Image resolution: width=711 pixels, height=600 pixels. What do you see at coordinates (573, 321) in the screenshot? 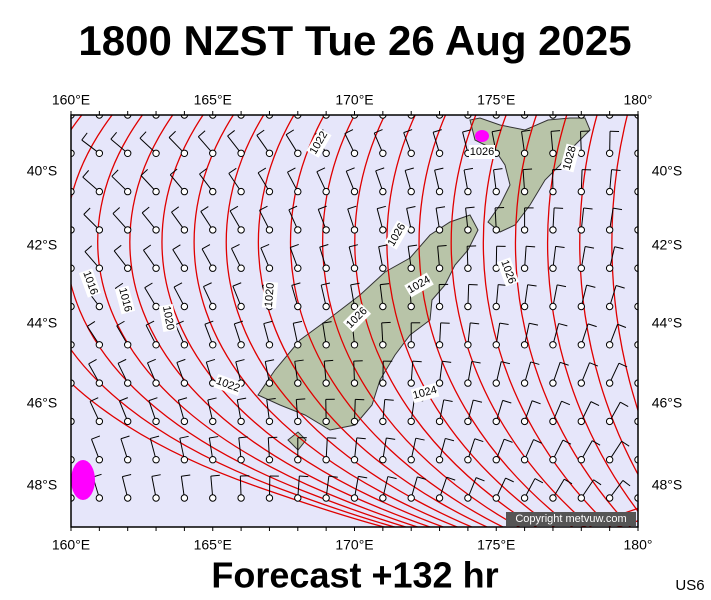
I see `isobar` at bounding box center [573, 321].